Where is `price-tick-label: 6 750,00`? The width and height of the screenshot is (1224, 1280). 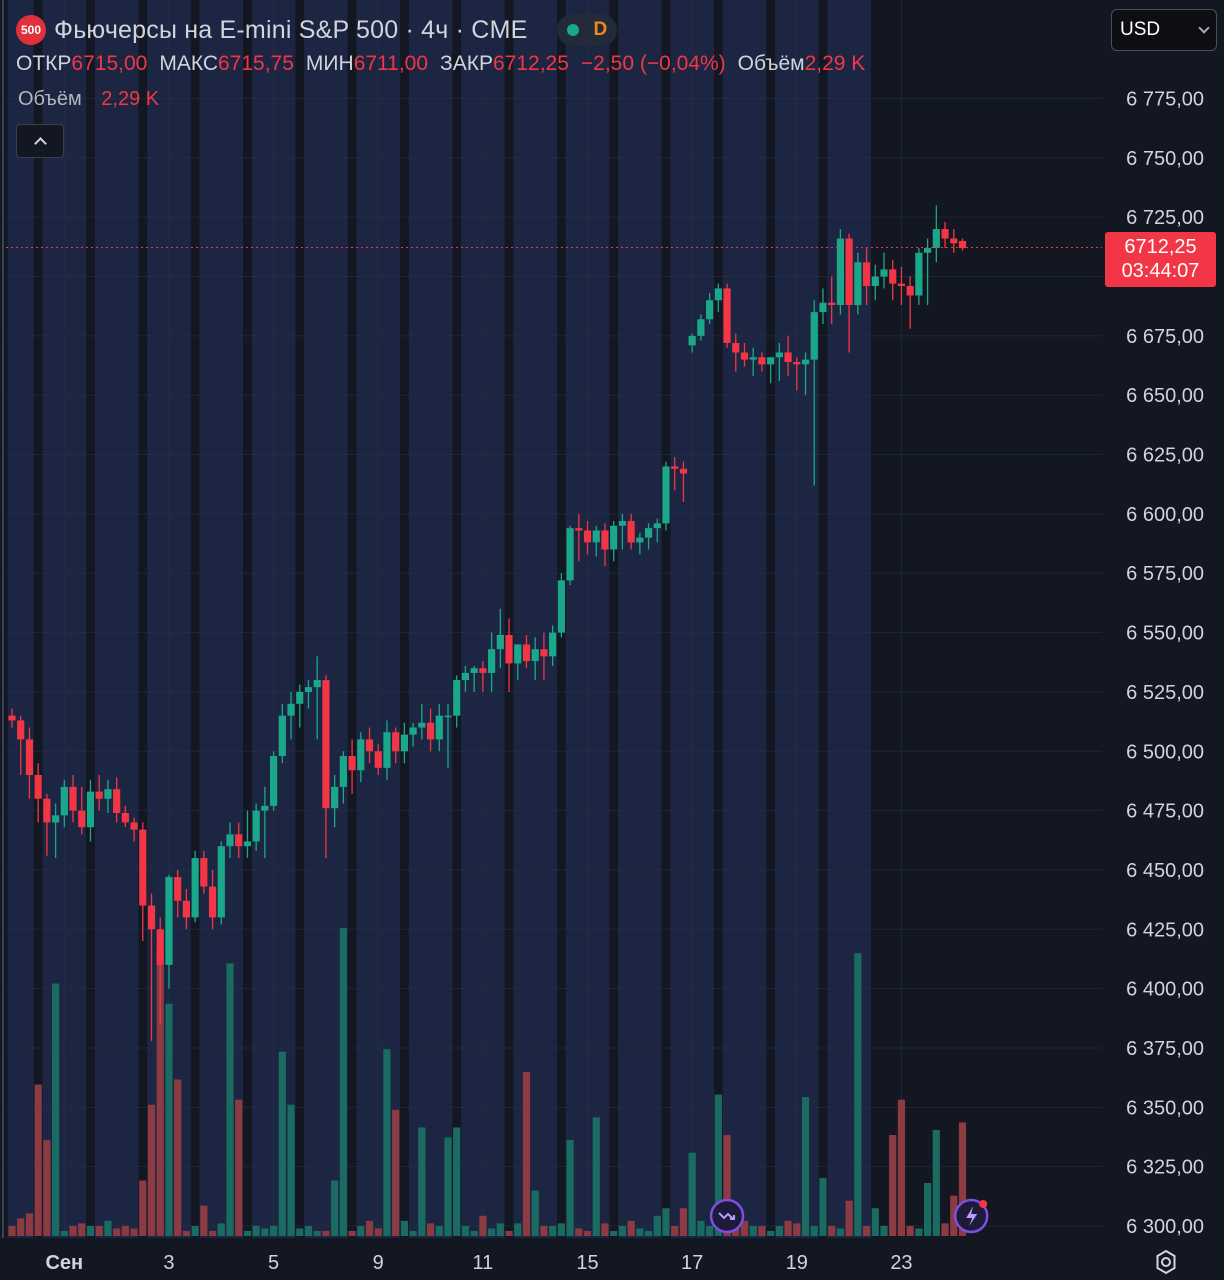
price-tick-label: 6 750,00 is located at coordinates (1165, 159).